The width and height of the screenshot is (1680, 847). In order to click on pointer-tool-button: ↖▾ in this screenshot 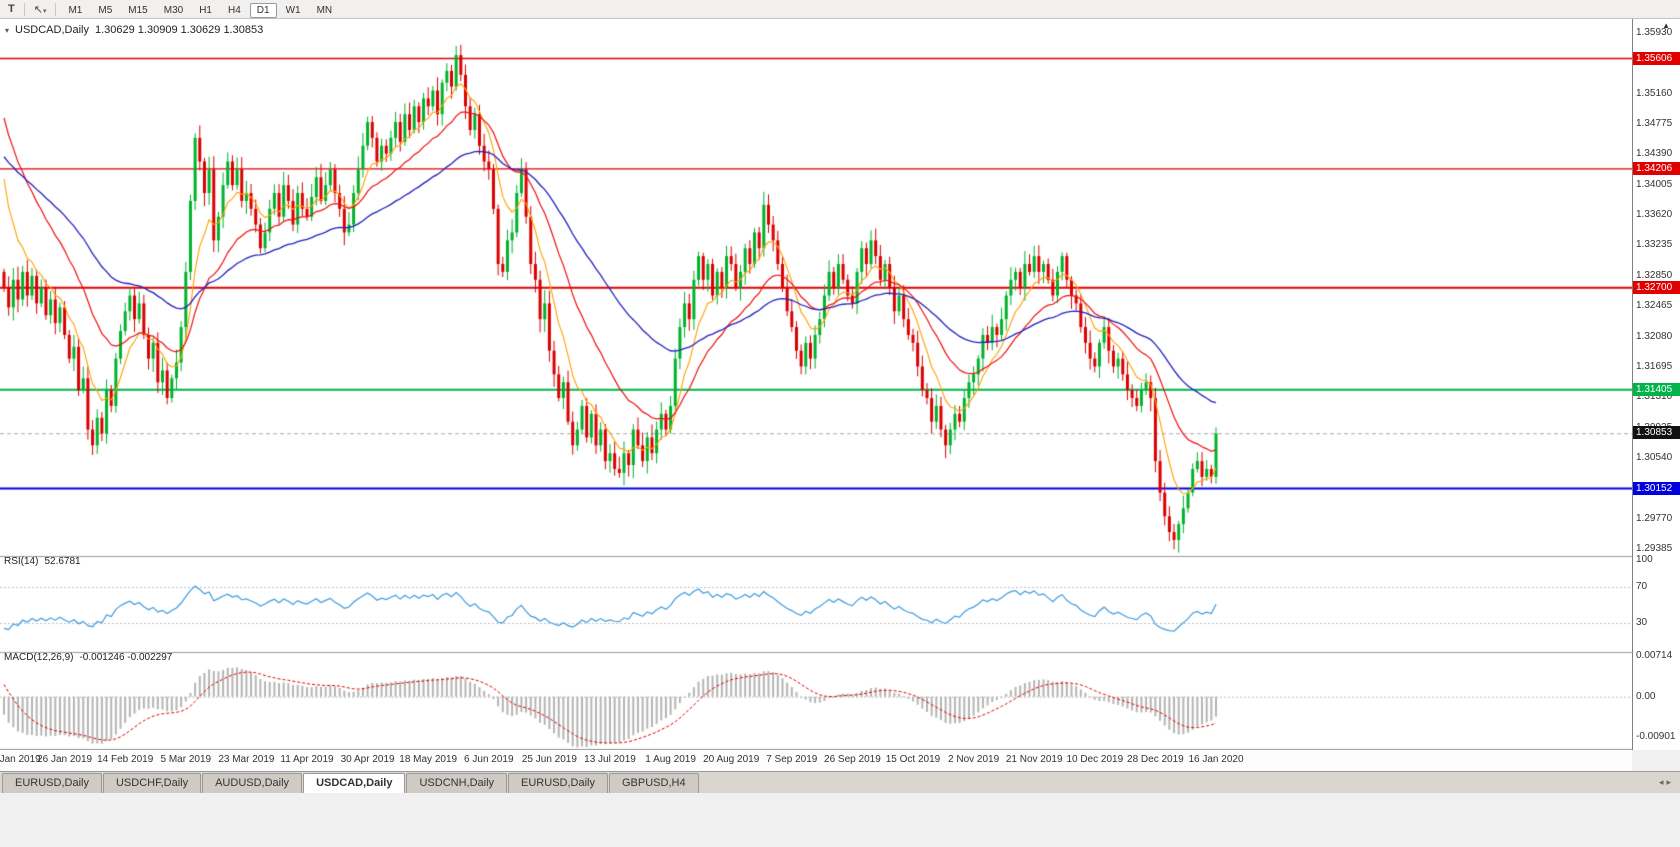, I will do `click(40, 9)`.